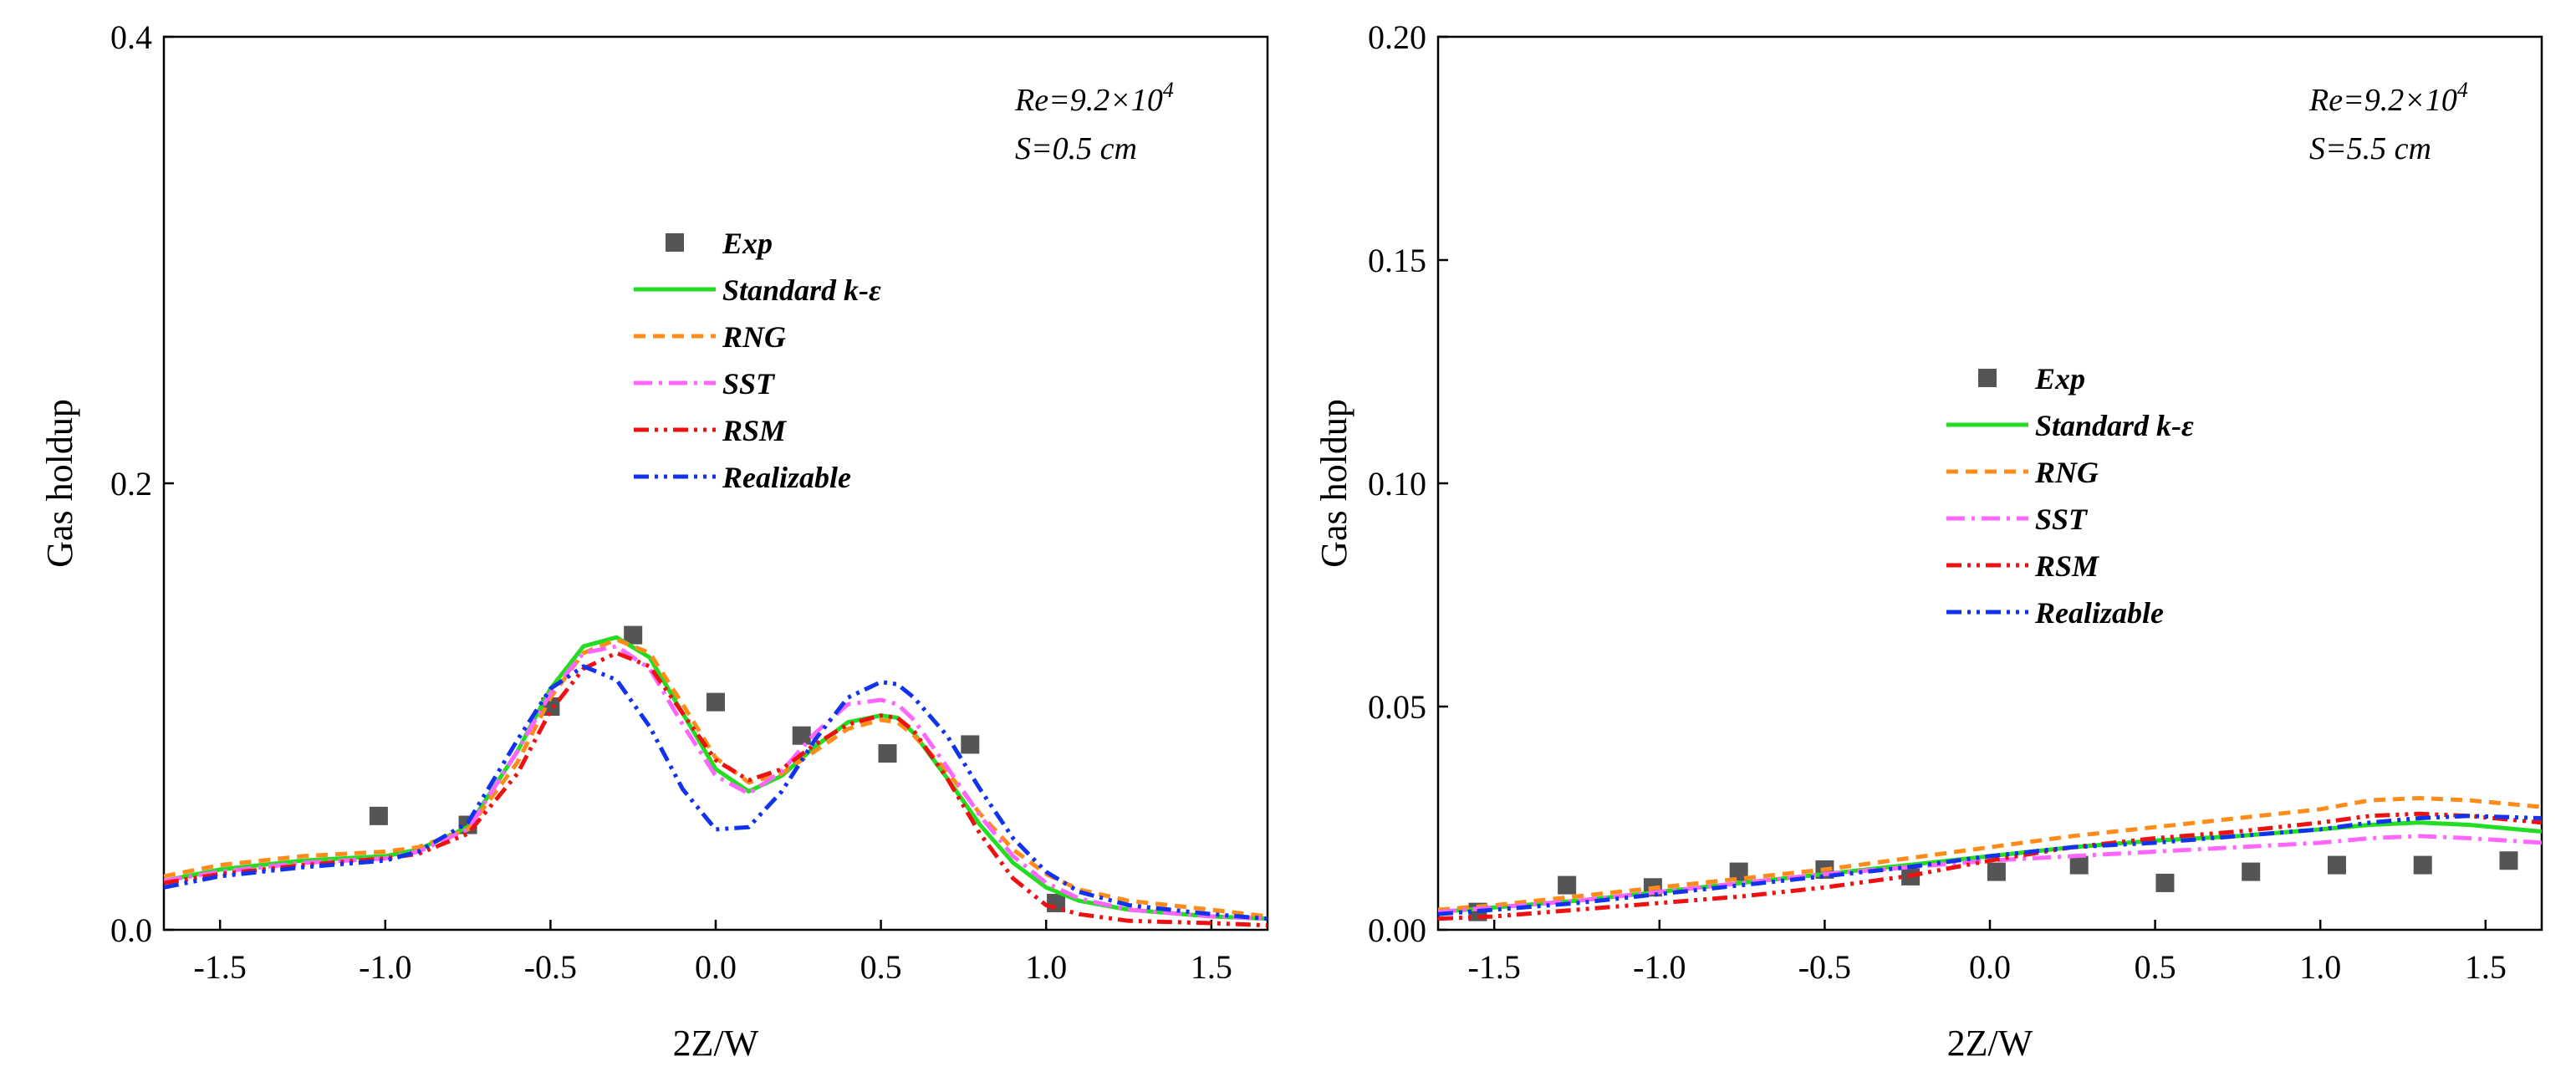 This screenshot has height=1087, width=2576. What do you see at coordinates (2370, 148) in the screenshot?
I see `spacing-annotation: S=5.5 cm` at bounding box center [2370, 148].